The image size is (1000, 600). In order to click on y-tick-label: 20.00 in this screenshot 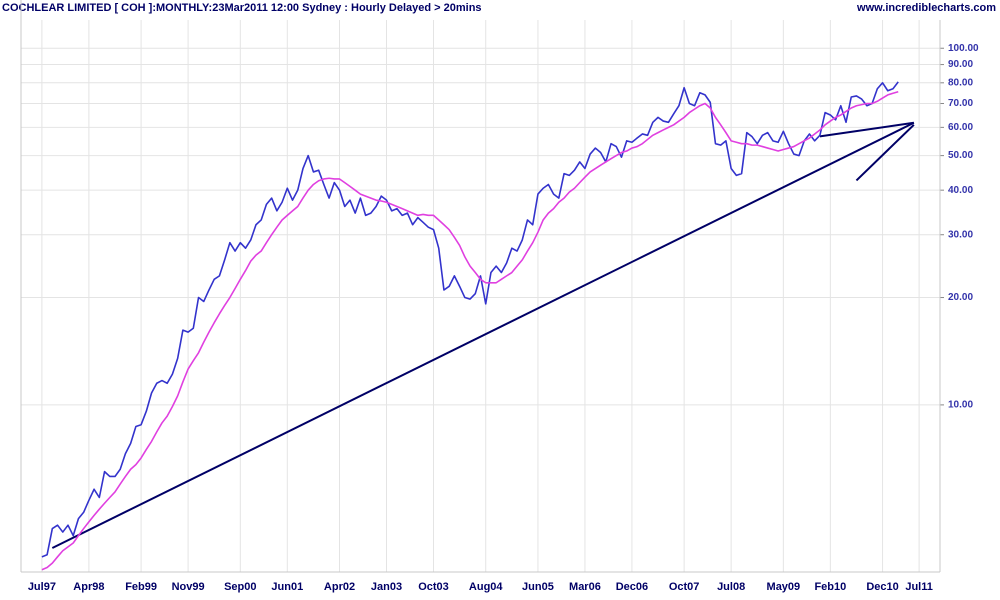, I will do `click(960, 297)`.